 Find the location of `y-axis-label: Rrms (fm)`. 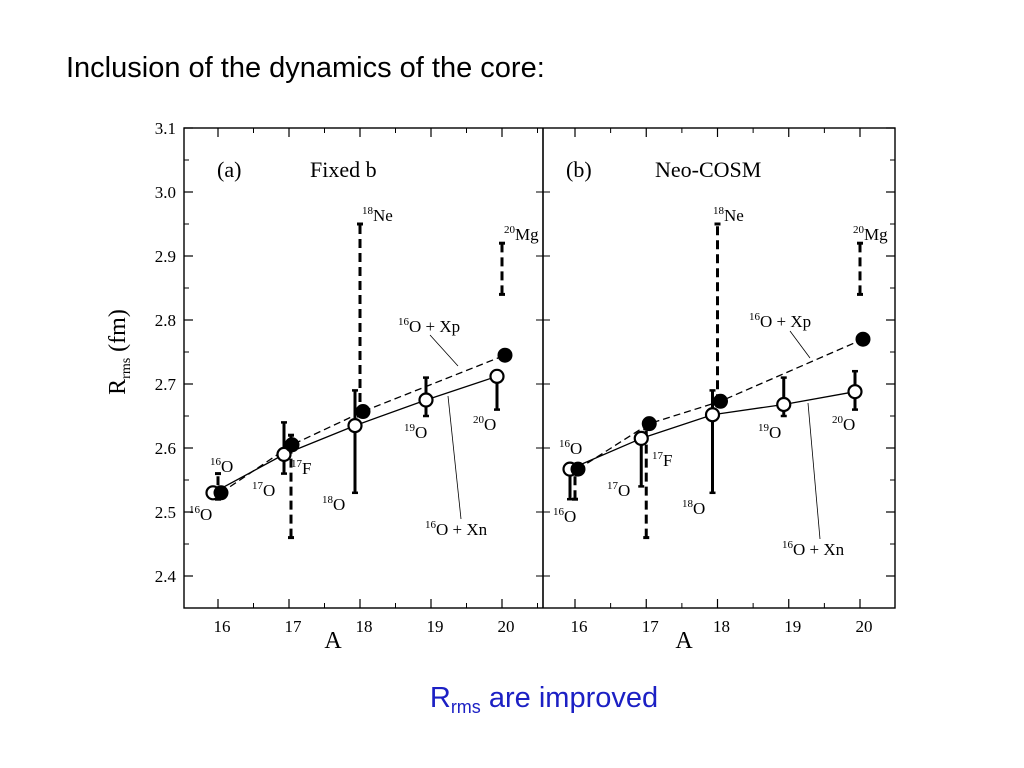

y-axis-label: Rrms (fm) is located at coordinates (119, 352).